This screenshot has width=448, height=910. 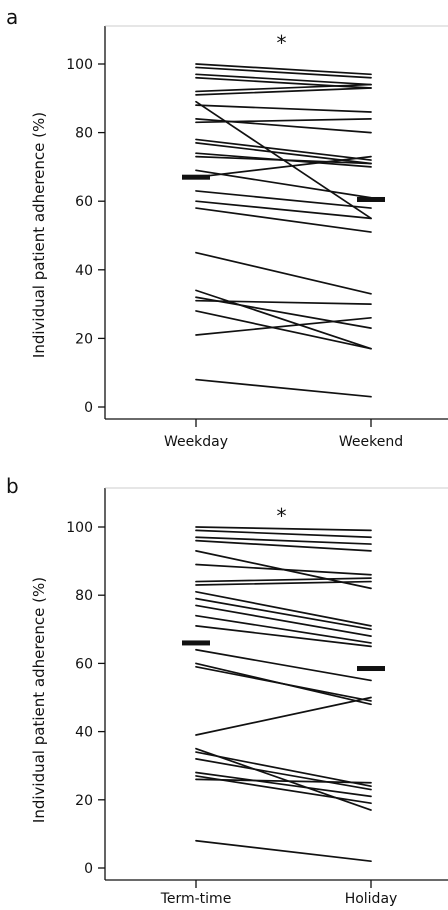 I want to click on x-tick-label: Term-time, so click(x=196, y=899).